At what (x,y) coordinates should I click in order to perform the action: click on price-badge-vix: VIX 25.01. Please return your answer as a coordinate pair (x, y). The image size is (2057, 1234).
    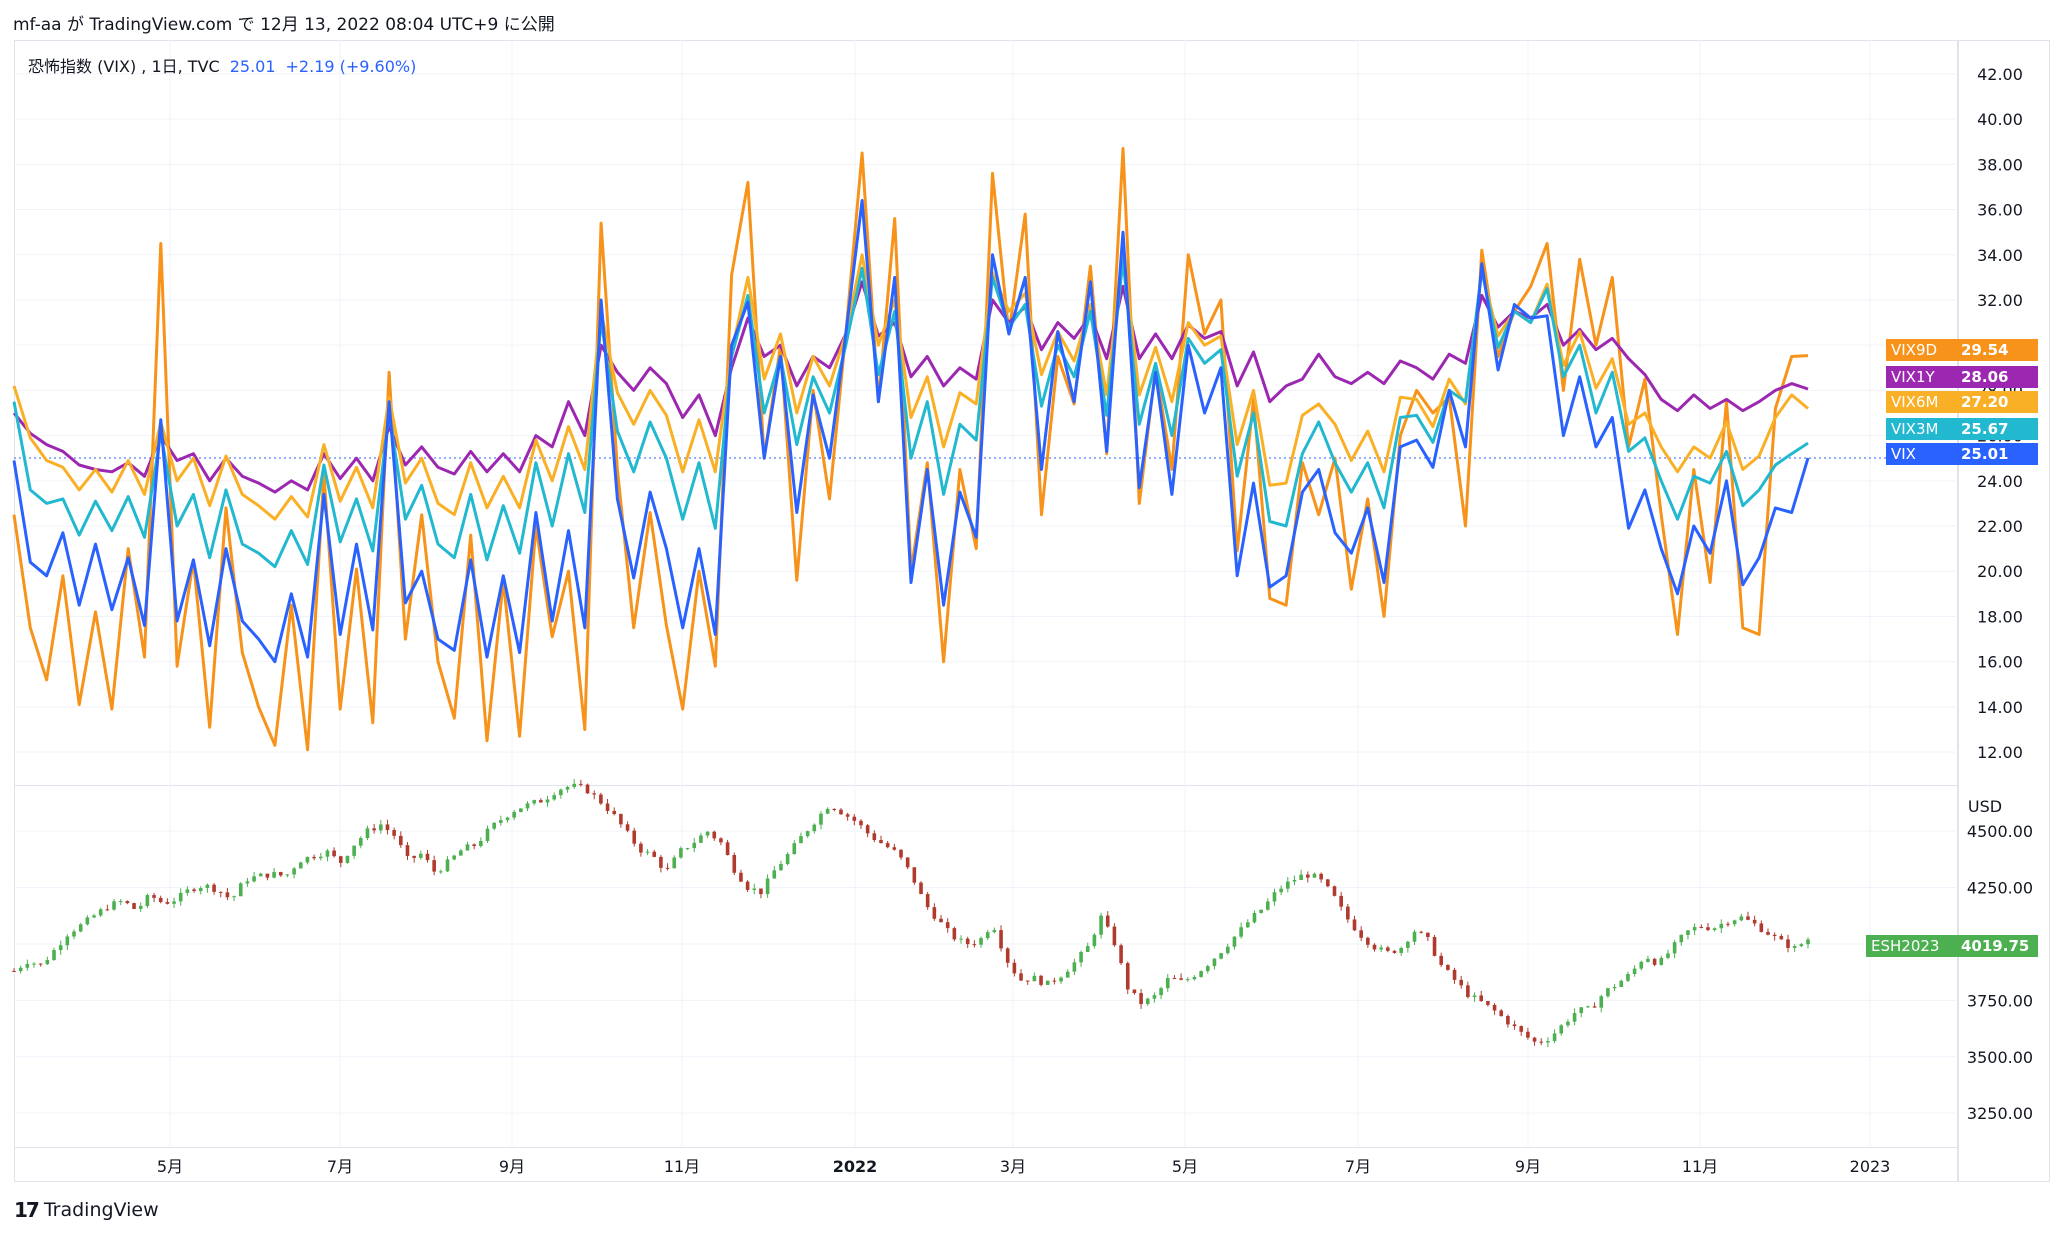
    Looking at the image, I should click on (1962, 454).